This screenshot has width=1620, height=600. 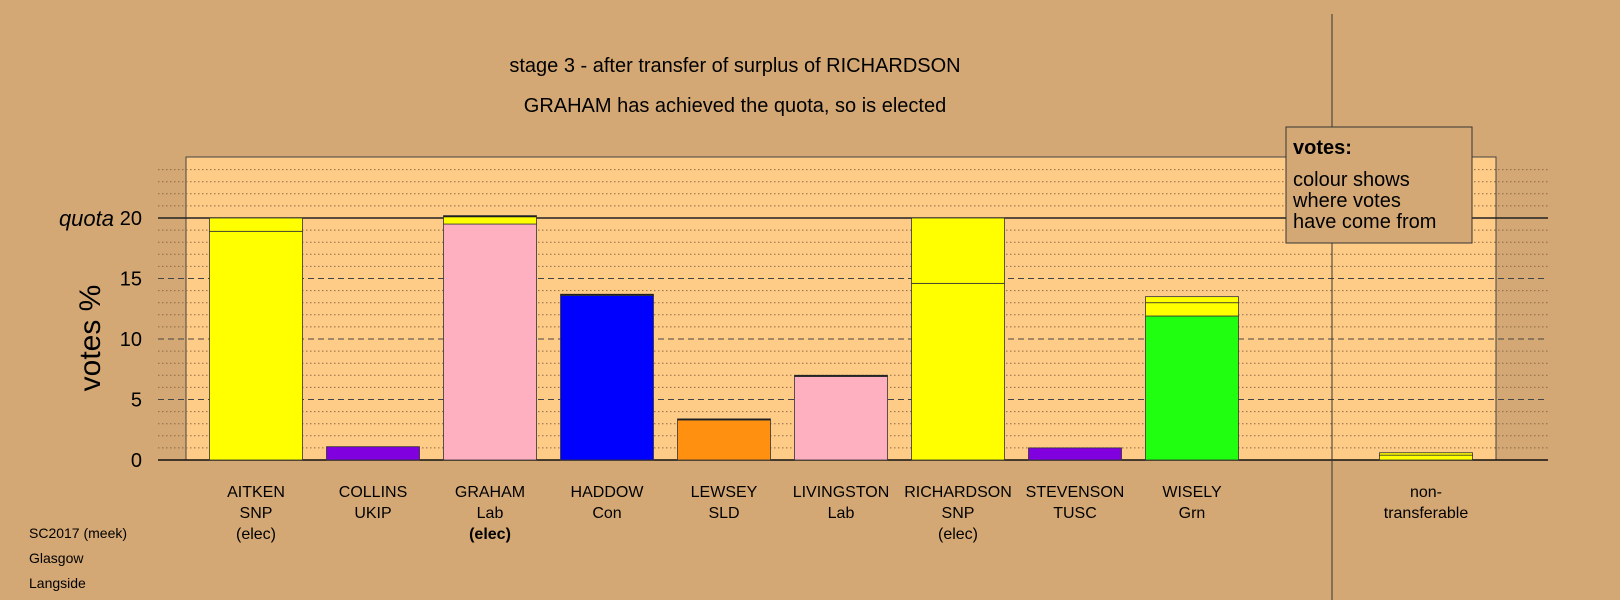 I want to click on legend-title: votes:, so click(x=1322, y=148).